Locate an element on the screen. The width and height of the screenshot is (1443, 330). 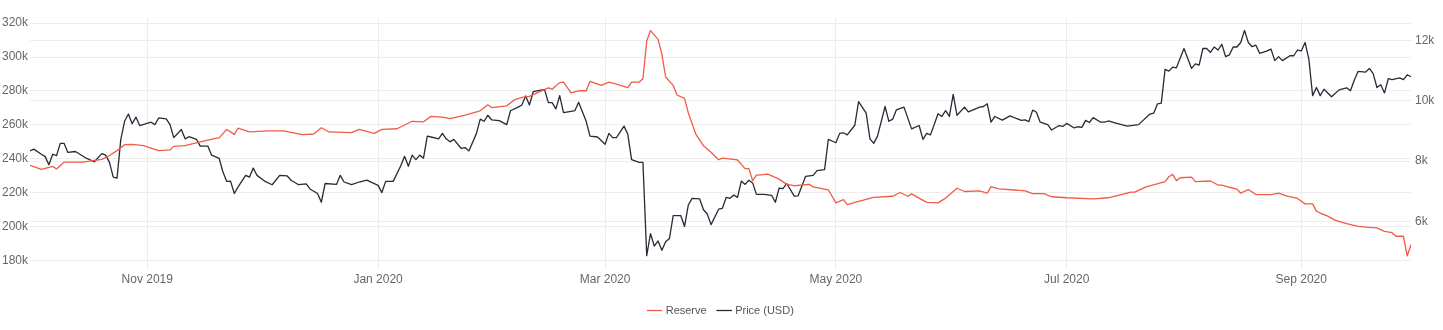
y2-tick-label: 6k is located at coordinates (1422, 220).